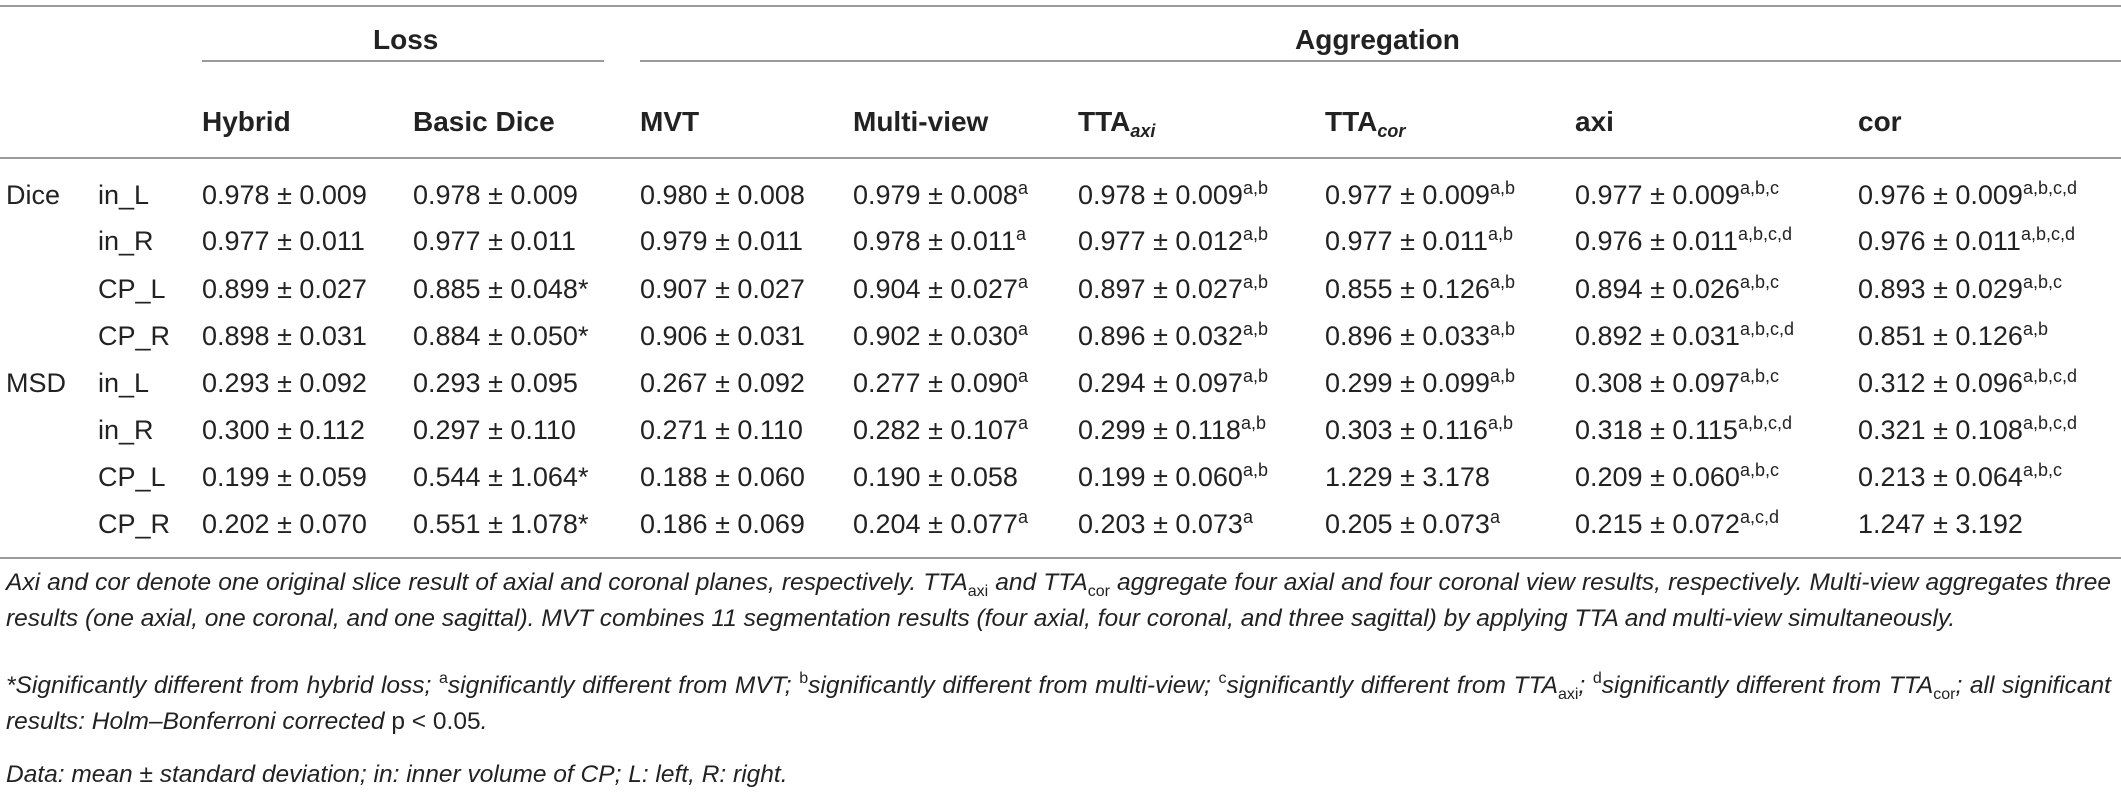 The height and width of the screenshot is (796, 2121). I want to click on column-header-tta-axi: TTAaxi, so click(1117, 123).